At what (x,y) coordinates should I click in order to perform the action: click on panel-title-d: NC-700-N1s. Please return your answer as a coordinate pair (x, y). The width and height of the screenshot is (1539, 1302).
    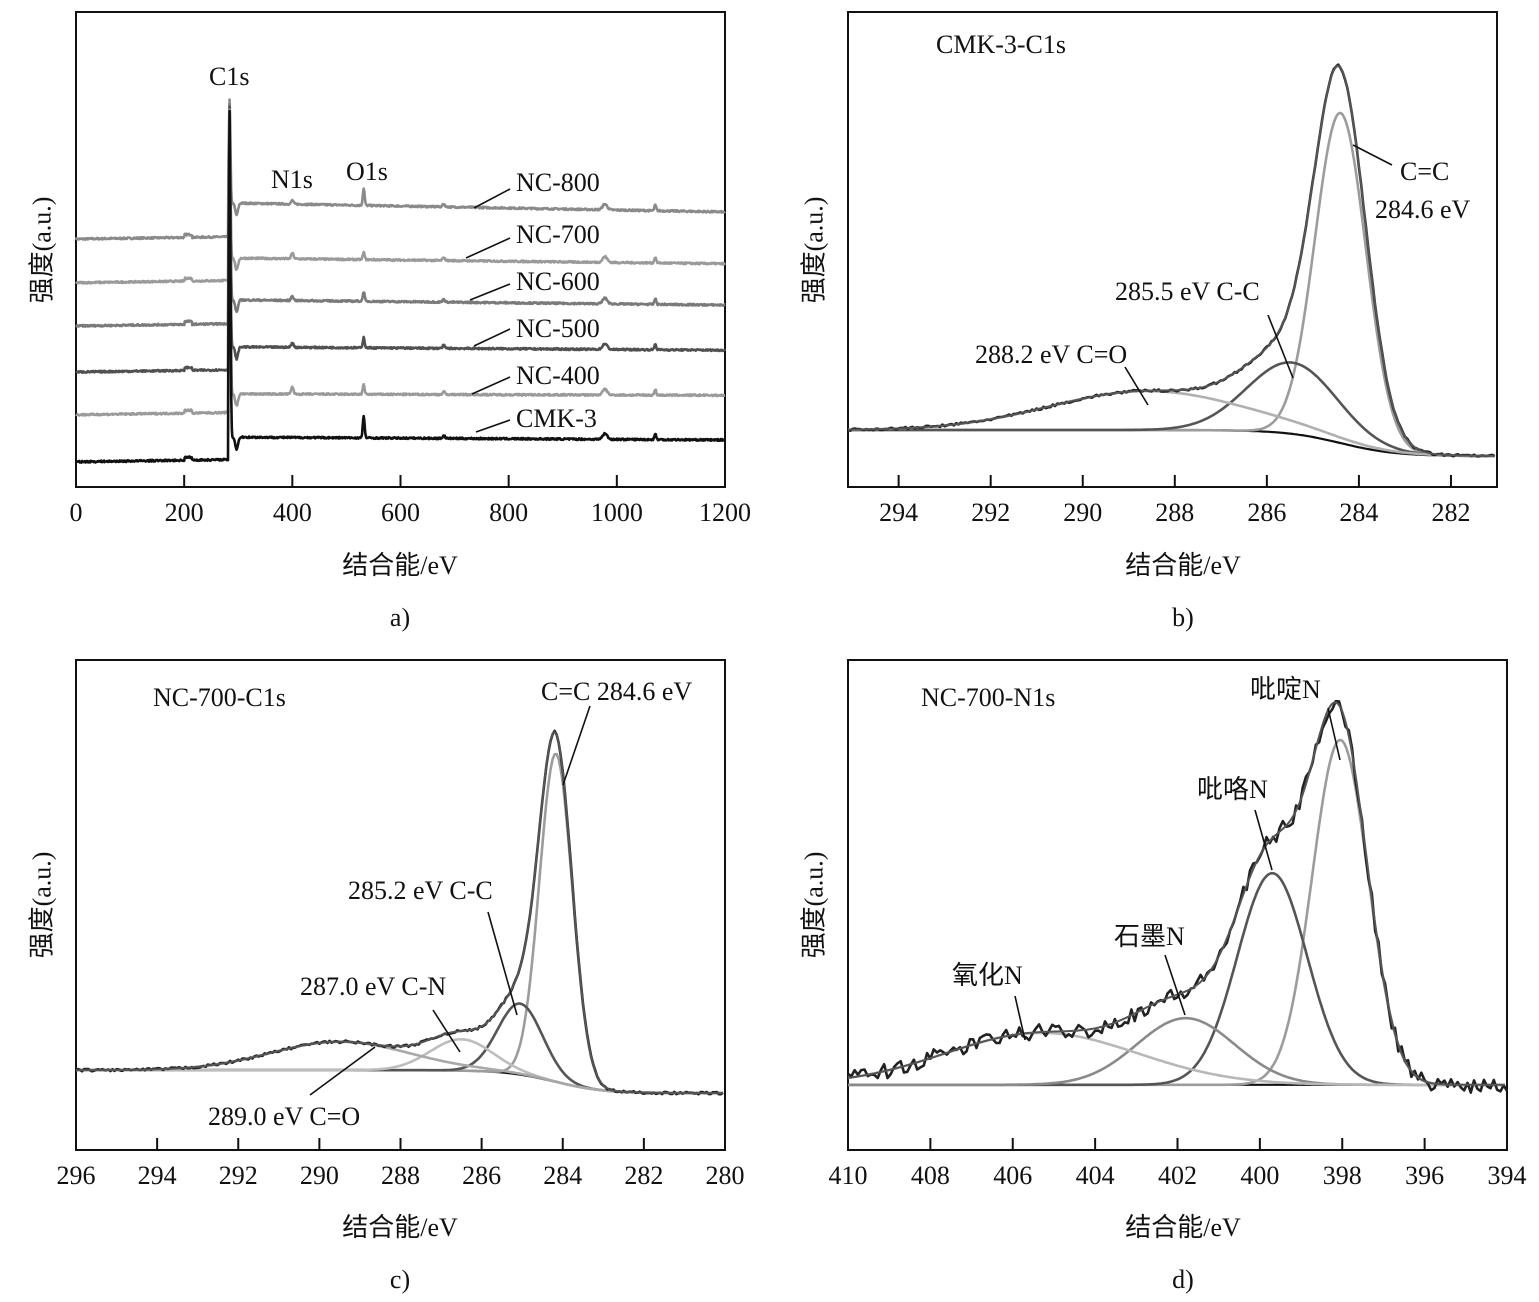
    Looking at the image, I should click on (988, 697).